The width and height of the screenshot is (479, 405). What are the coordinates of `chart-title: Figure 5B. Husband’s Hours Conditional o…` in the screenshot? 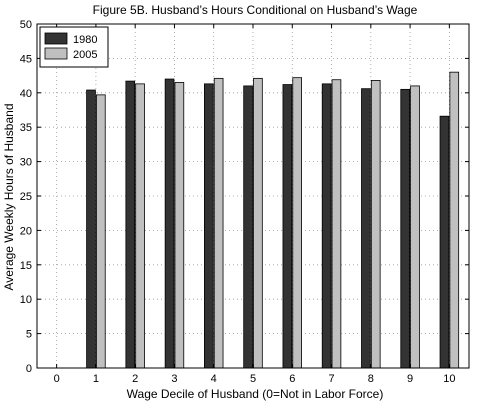 It's located at (255, 10).